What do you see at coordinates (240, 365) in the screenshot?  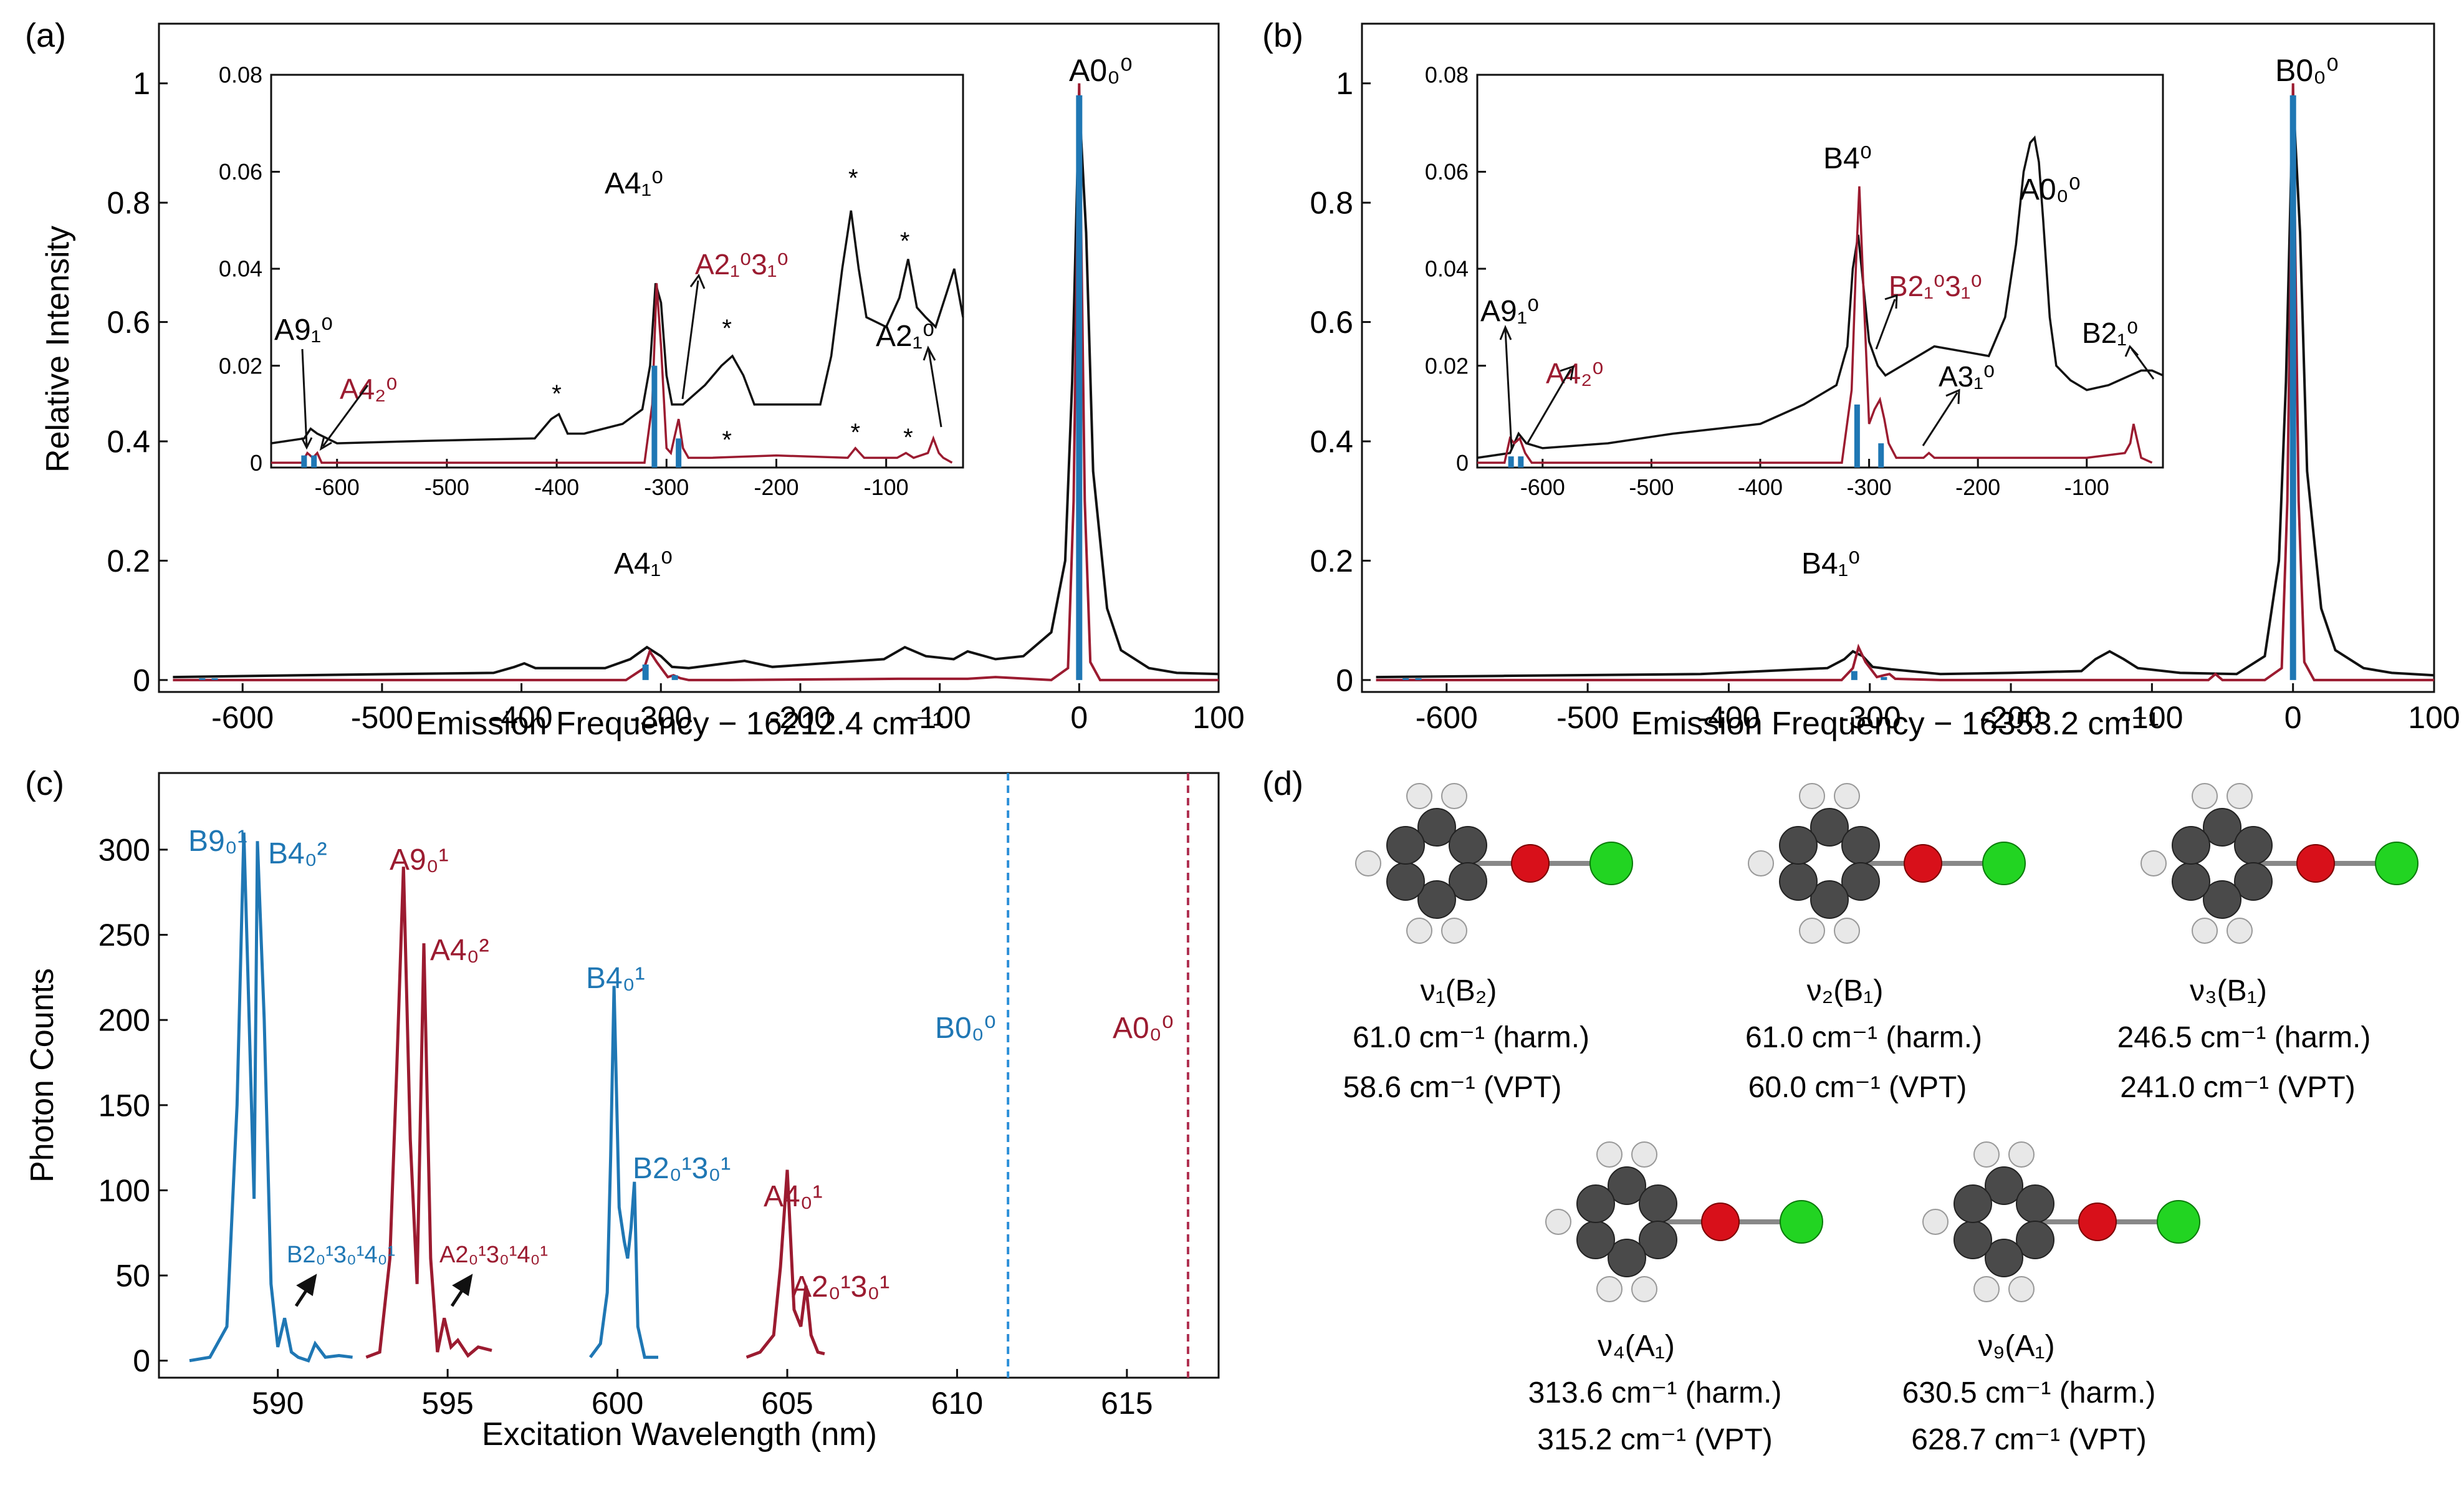 I see `panel-a-inset-ytick-label: 0.02` at bounding box center [240, 365].